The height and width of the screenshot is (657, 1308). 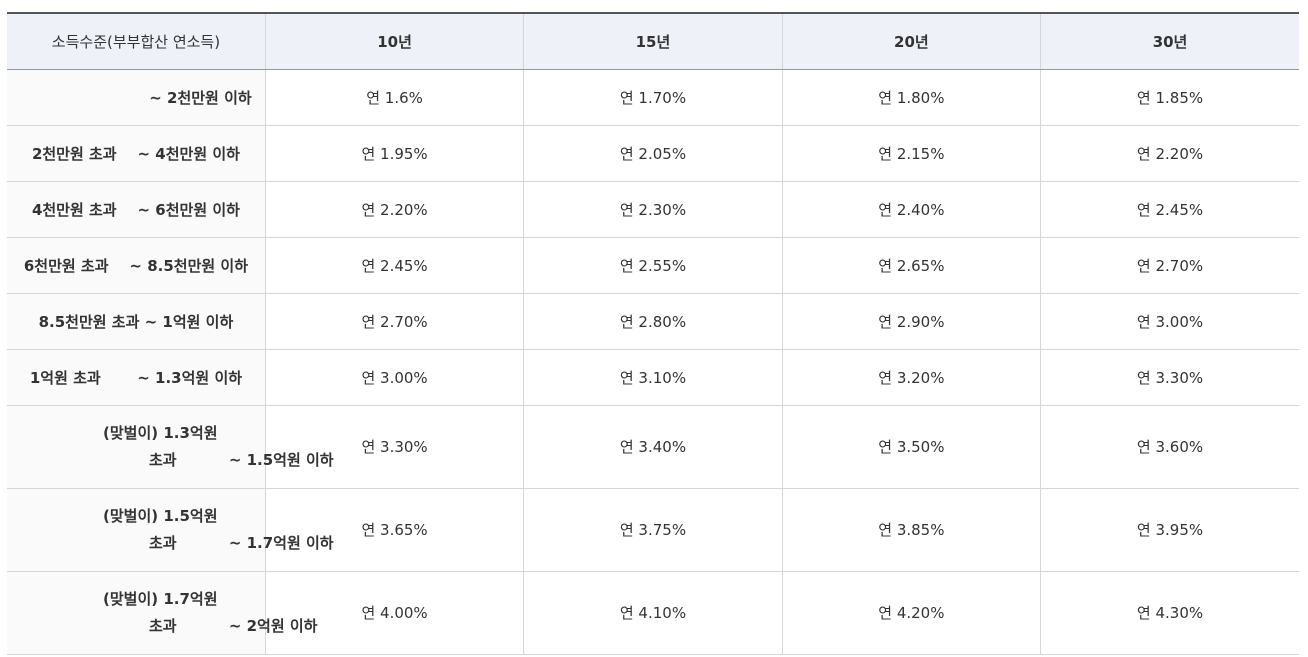 What do you see at coordinates (136, 377) in the screenshot?
I see `income-cell: 1억원 초과 ~ 1.3억원 이하` at bounding box center [136, 377].